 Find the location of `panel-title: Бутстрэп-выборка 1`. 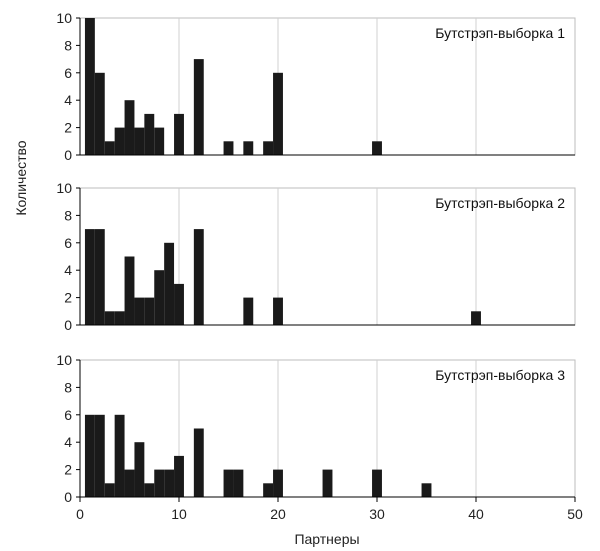

panel-title: Бутстрэп-выборка 1 is located at coordinates (500, 33).